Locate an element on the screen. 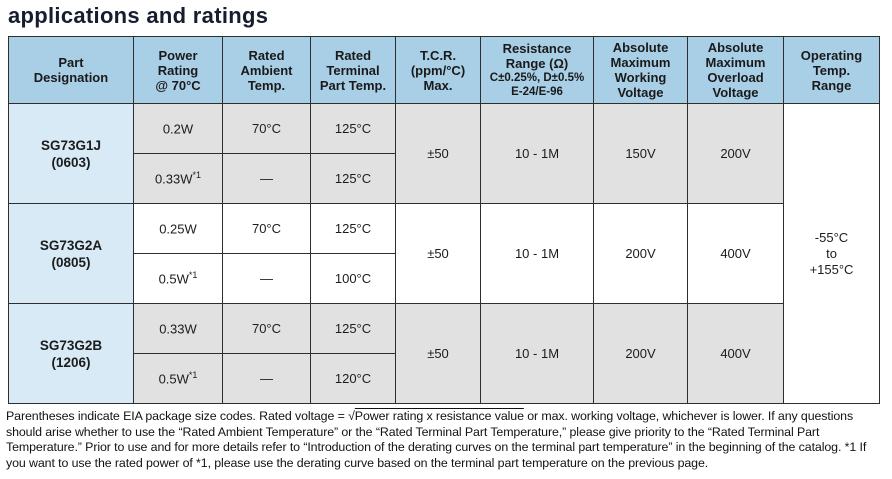 This screenshot has width=892, height=479. header-resistance-main: Resistance Range (Ω) is located at coordinates (537, 56).